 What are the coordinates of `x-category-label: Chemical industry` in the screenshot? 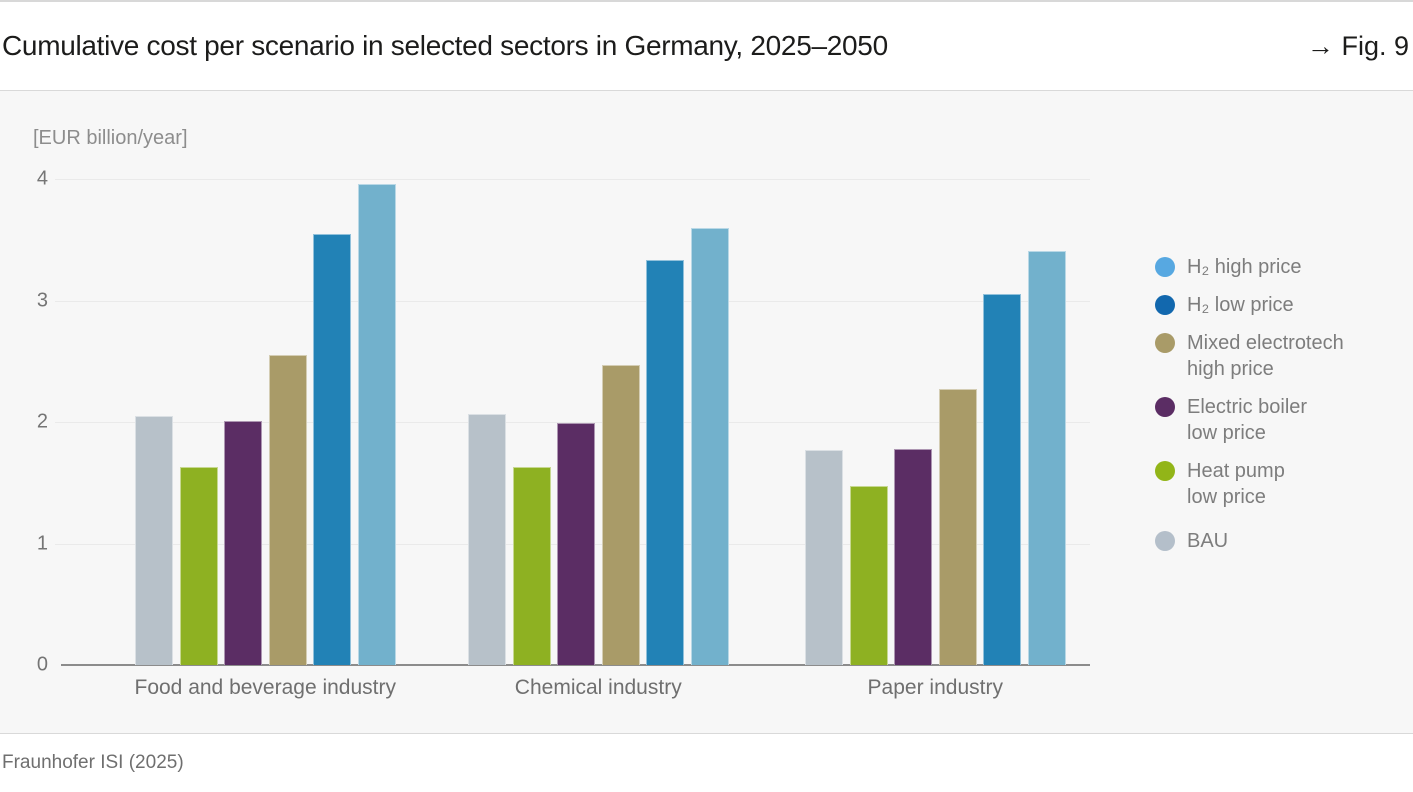 It's located at (598, 687).